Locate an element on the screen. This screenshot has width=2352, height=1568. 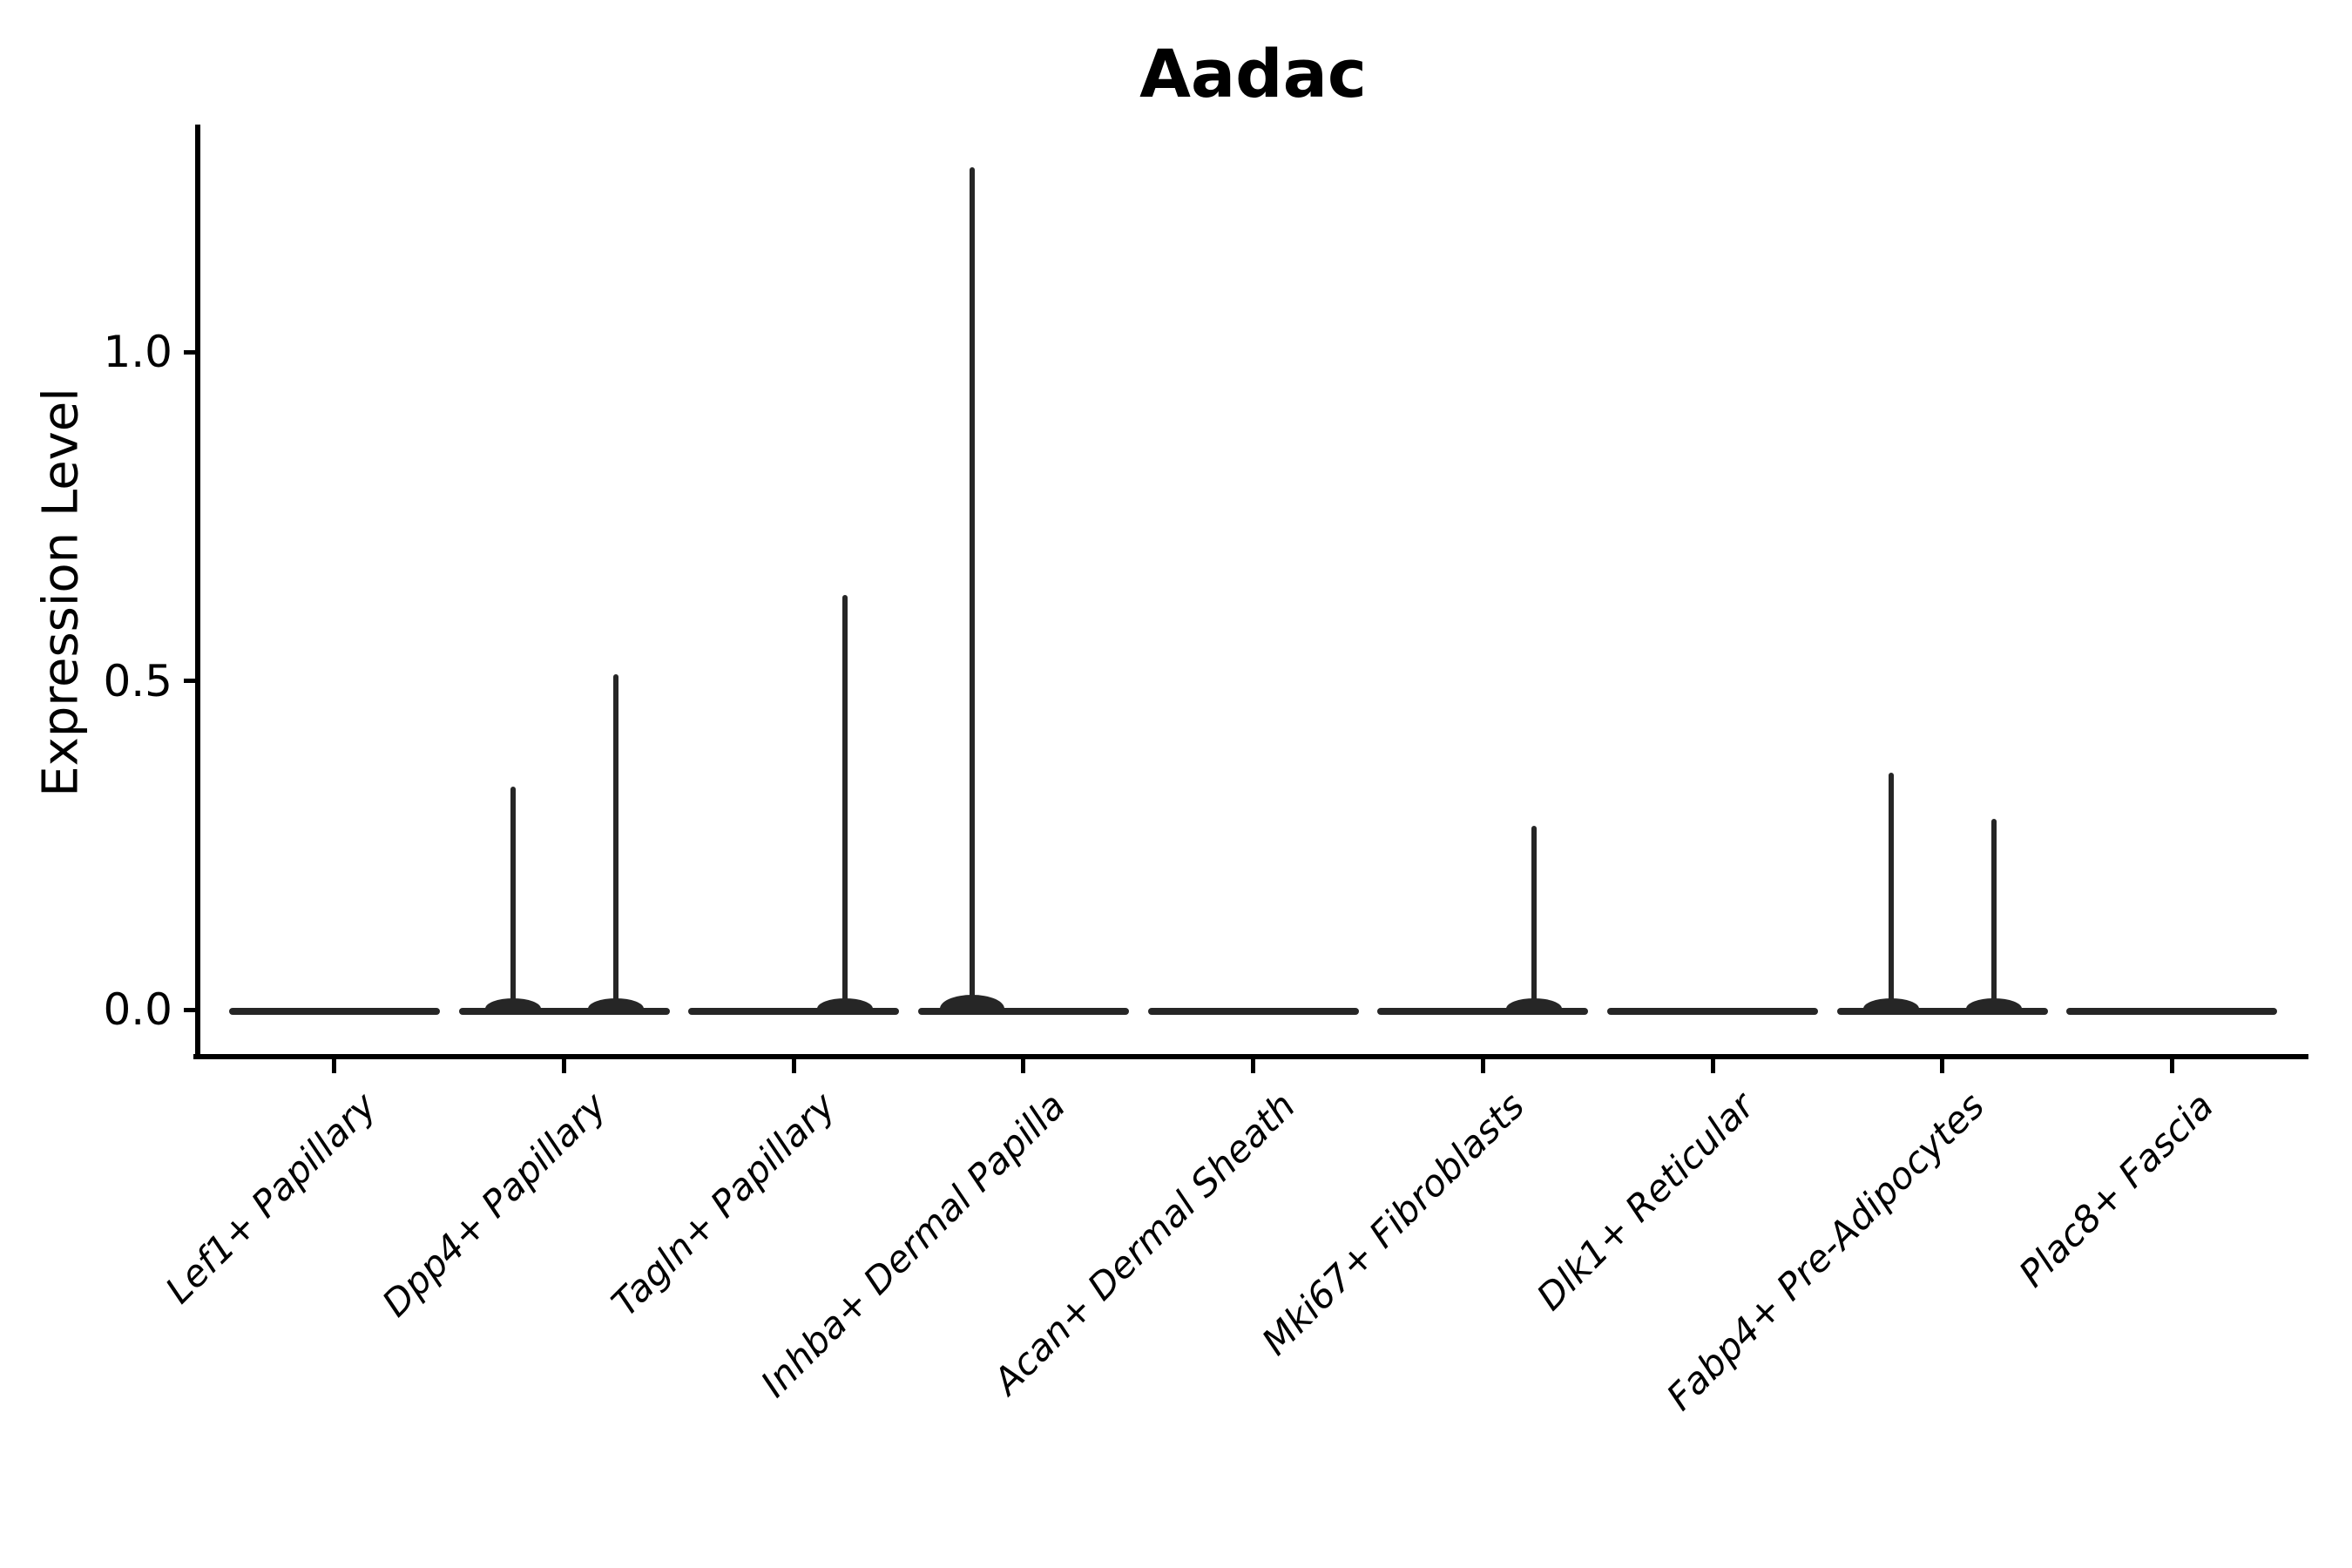
y-tick-label: 0.0 is located at coordinates (137, 1010).